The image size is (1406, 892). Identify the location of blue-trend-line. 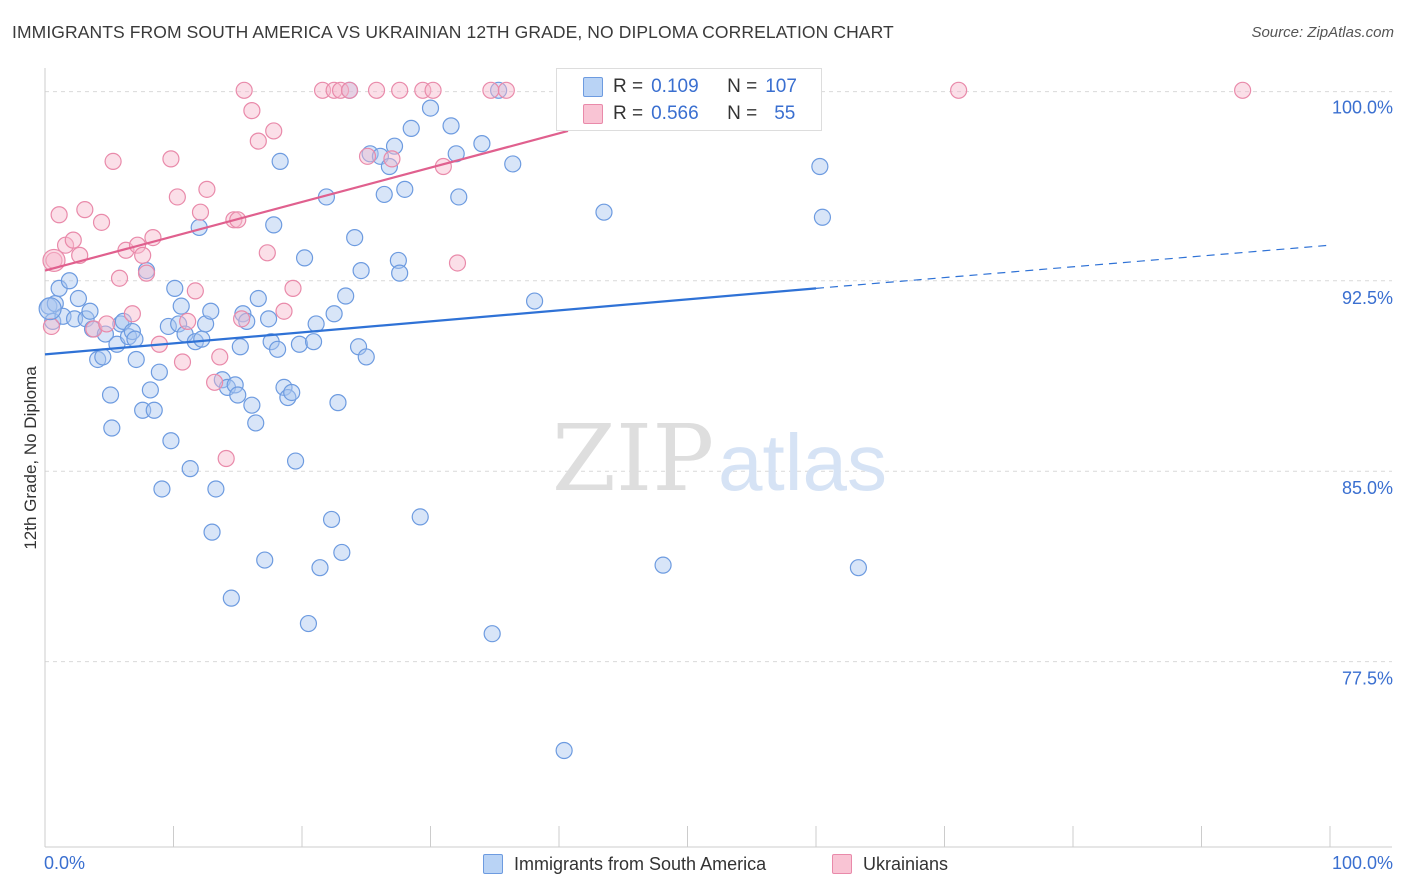
(430, 321).